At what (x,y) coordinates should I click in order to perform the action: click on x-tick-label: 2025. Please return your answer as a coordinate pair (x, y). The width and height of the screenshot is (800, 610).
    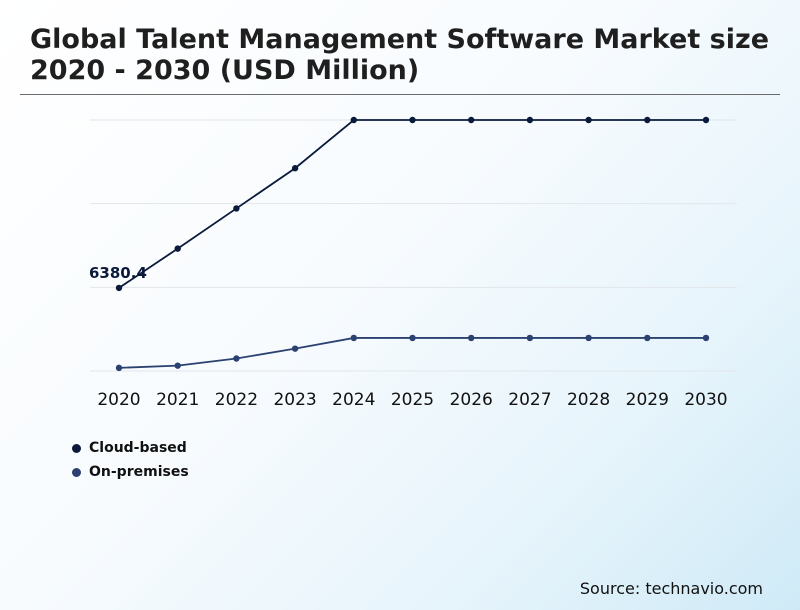
    Looking at the image, I should click on (412, 400).